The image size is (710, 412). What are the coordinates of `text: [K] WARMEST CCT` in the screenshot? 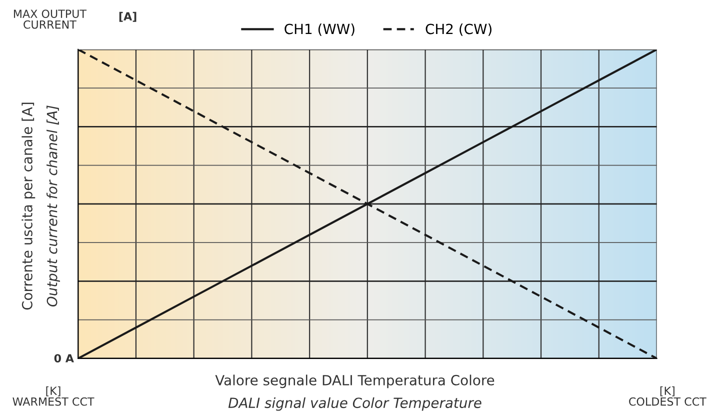 It's located at (53, 396).